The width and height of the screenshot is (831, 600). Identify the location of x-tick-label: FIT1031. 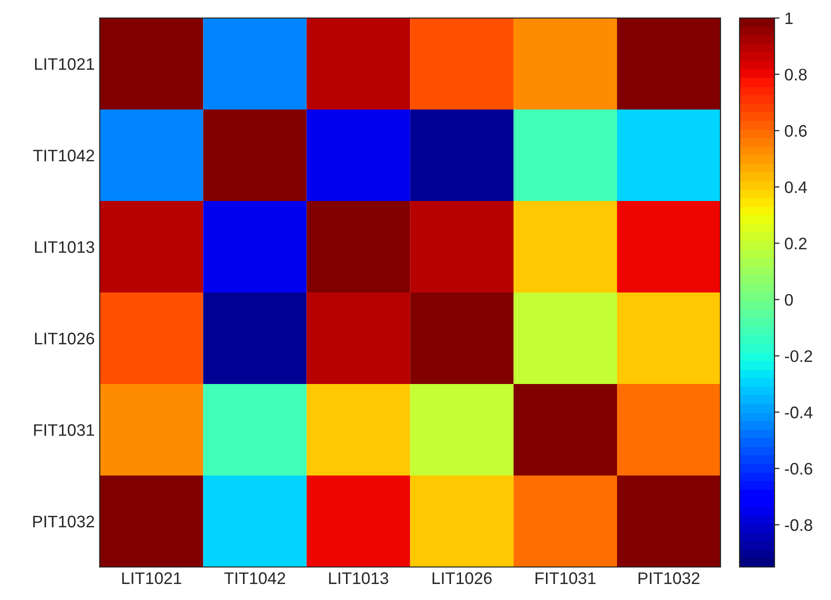
(566, 578).